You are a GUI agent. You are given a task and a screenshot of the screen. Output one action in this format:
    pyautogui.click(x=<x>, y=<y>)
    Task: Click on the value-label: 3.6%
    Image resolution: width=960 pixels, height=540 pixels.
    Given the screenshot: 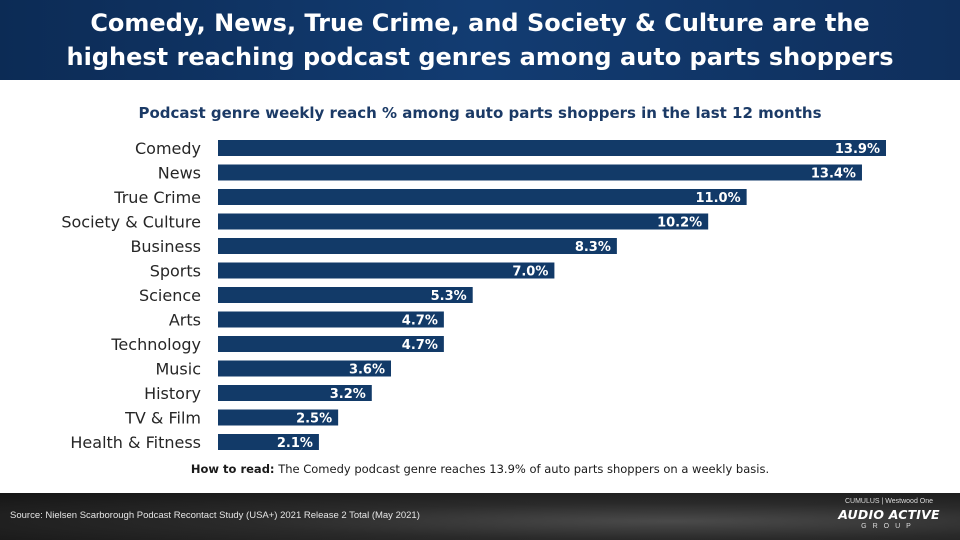 What is the action you would take?
    pyautogui.click(x=367, y=370)
    